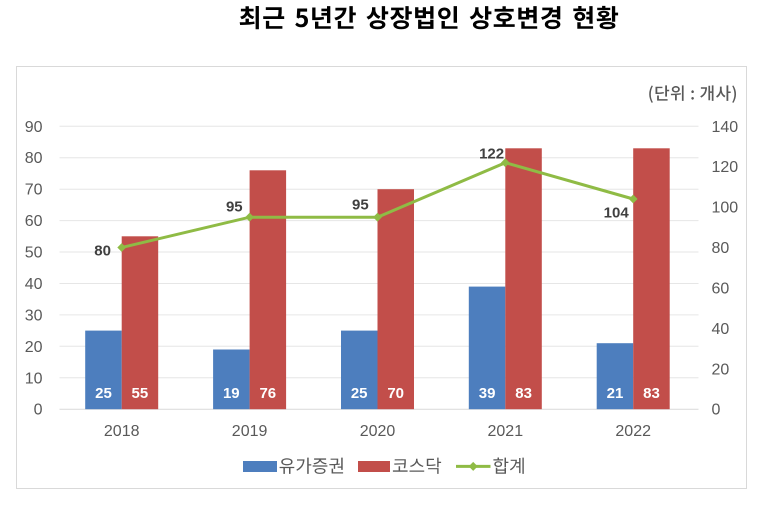  Describe the element at coordinates (725, 208) in the screenshot. I see `svg-text: 100` at that location.